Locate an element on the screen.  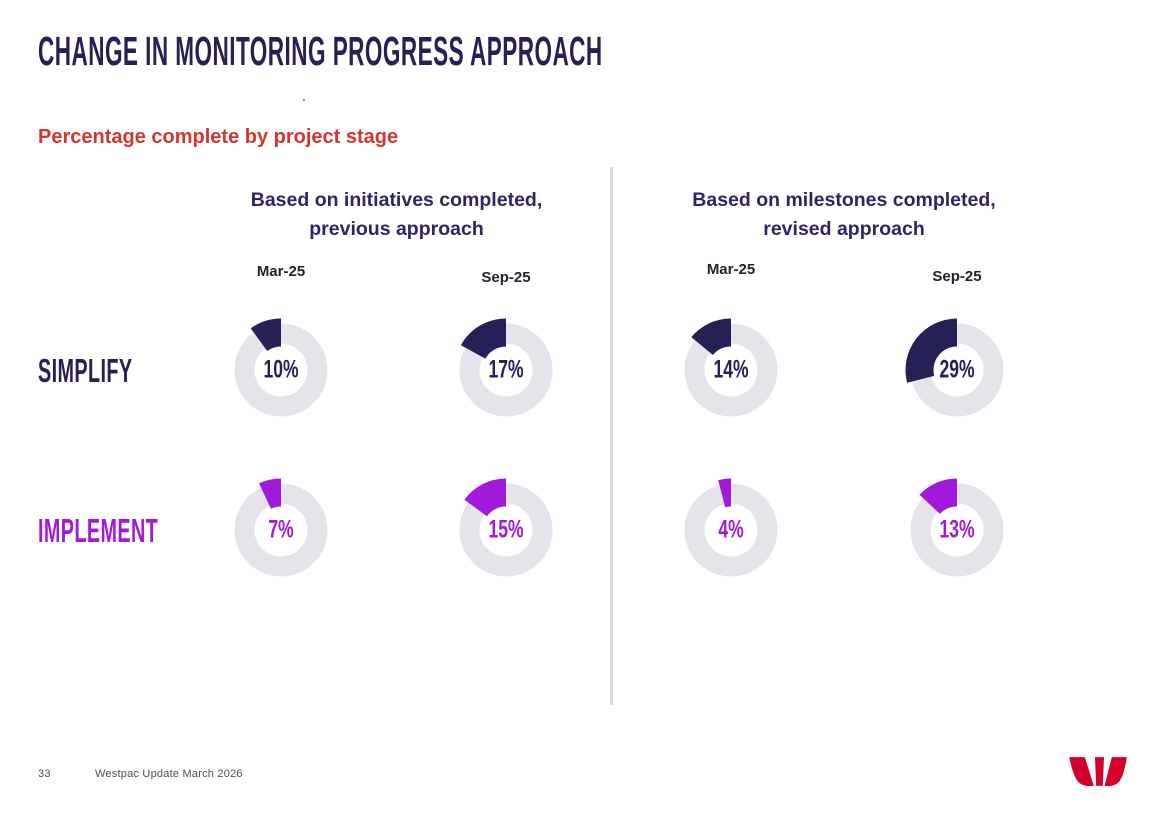
donut-previous-mar25-simplify: 10% is located at coordinates (281, 370).